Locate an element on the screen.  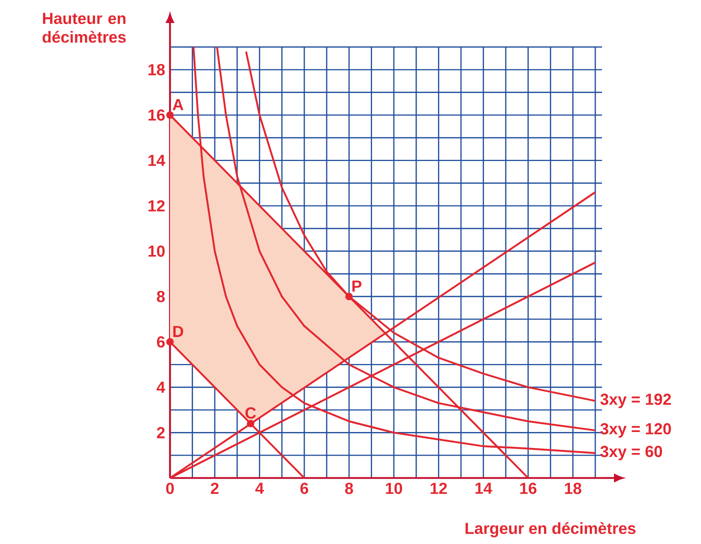
y-tick-label: 2 is located at coordinates (160, 432).